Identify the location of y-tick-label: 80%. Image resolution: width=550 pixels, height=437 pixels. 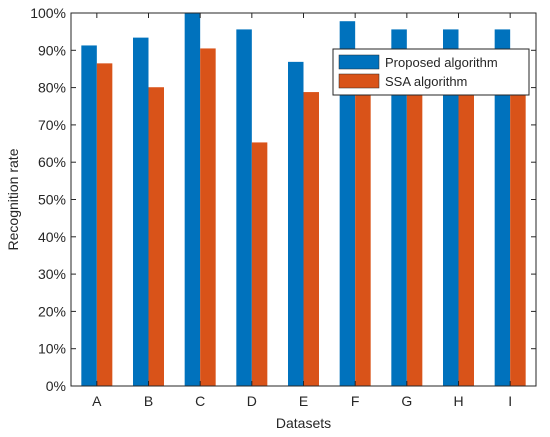
(52, 88).